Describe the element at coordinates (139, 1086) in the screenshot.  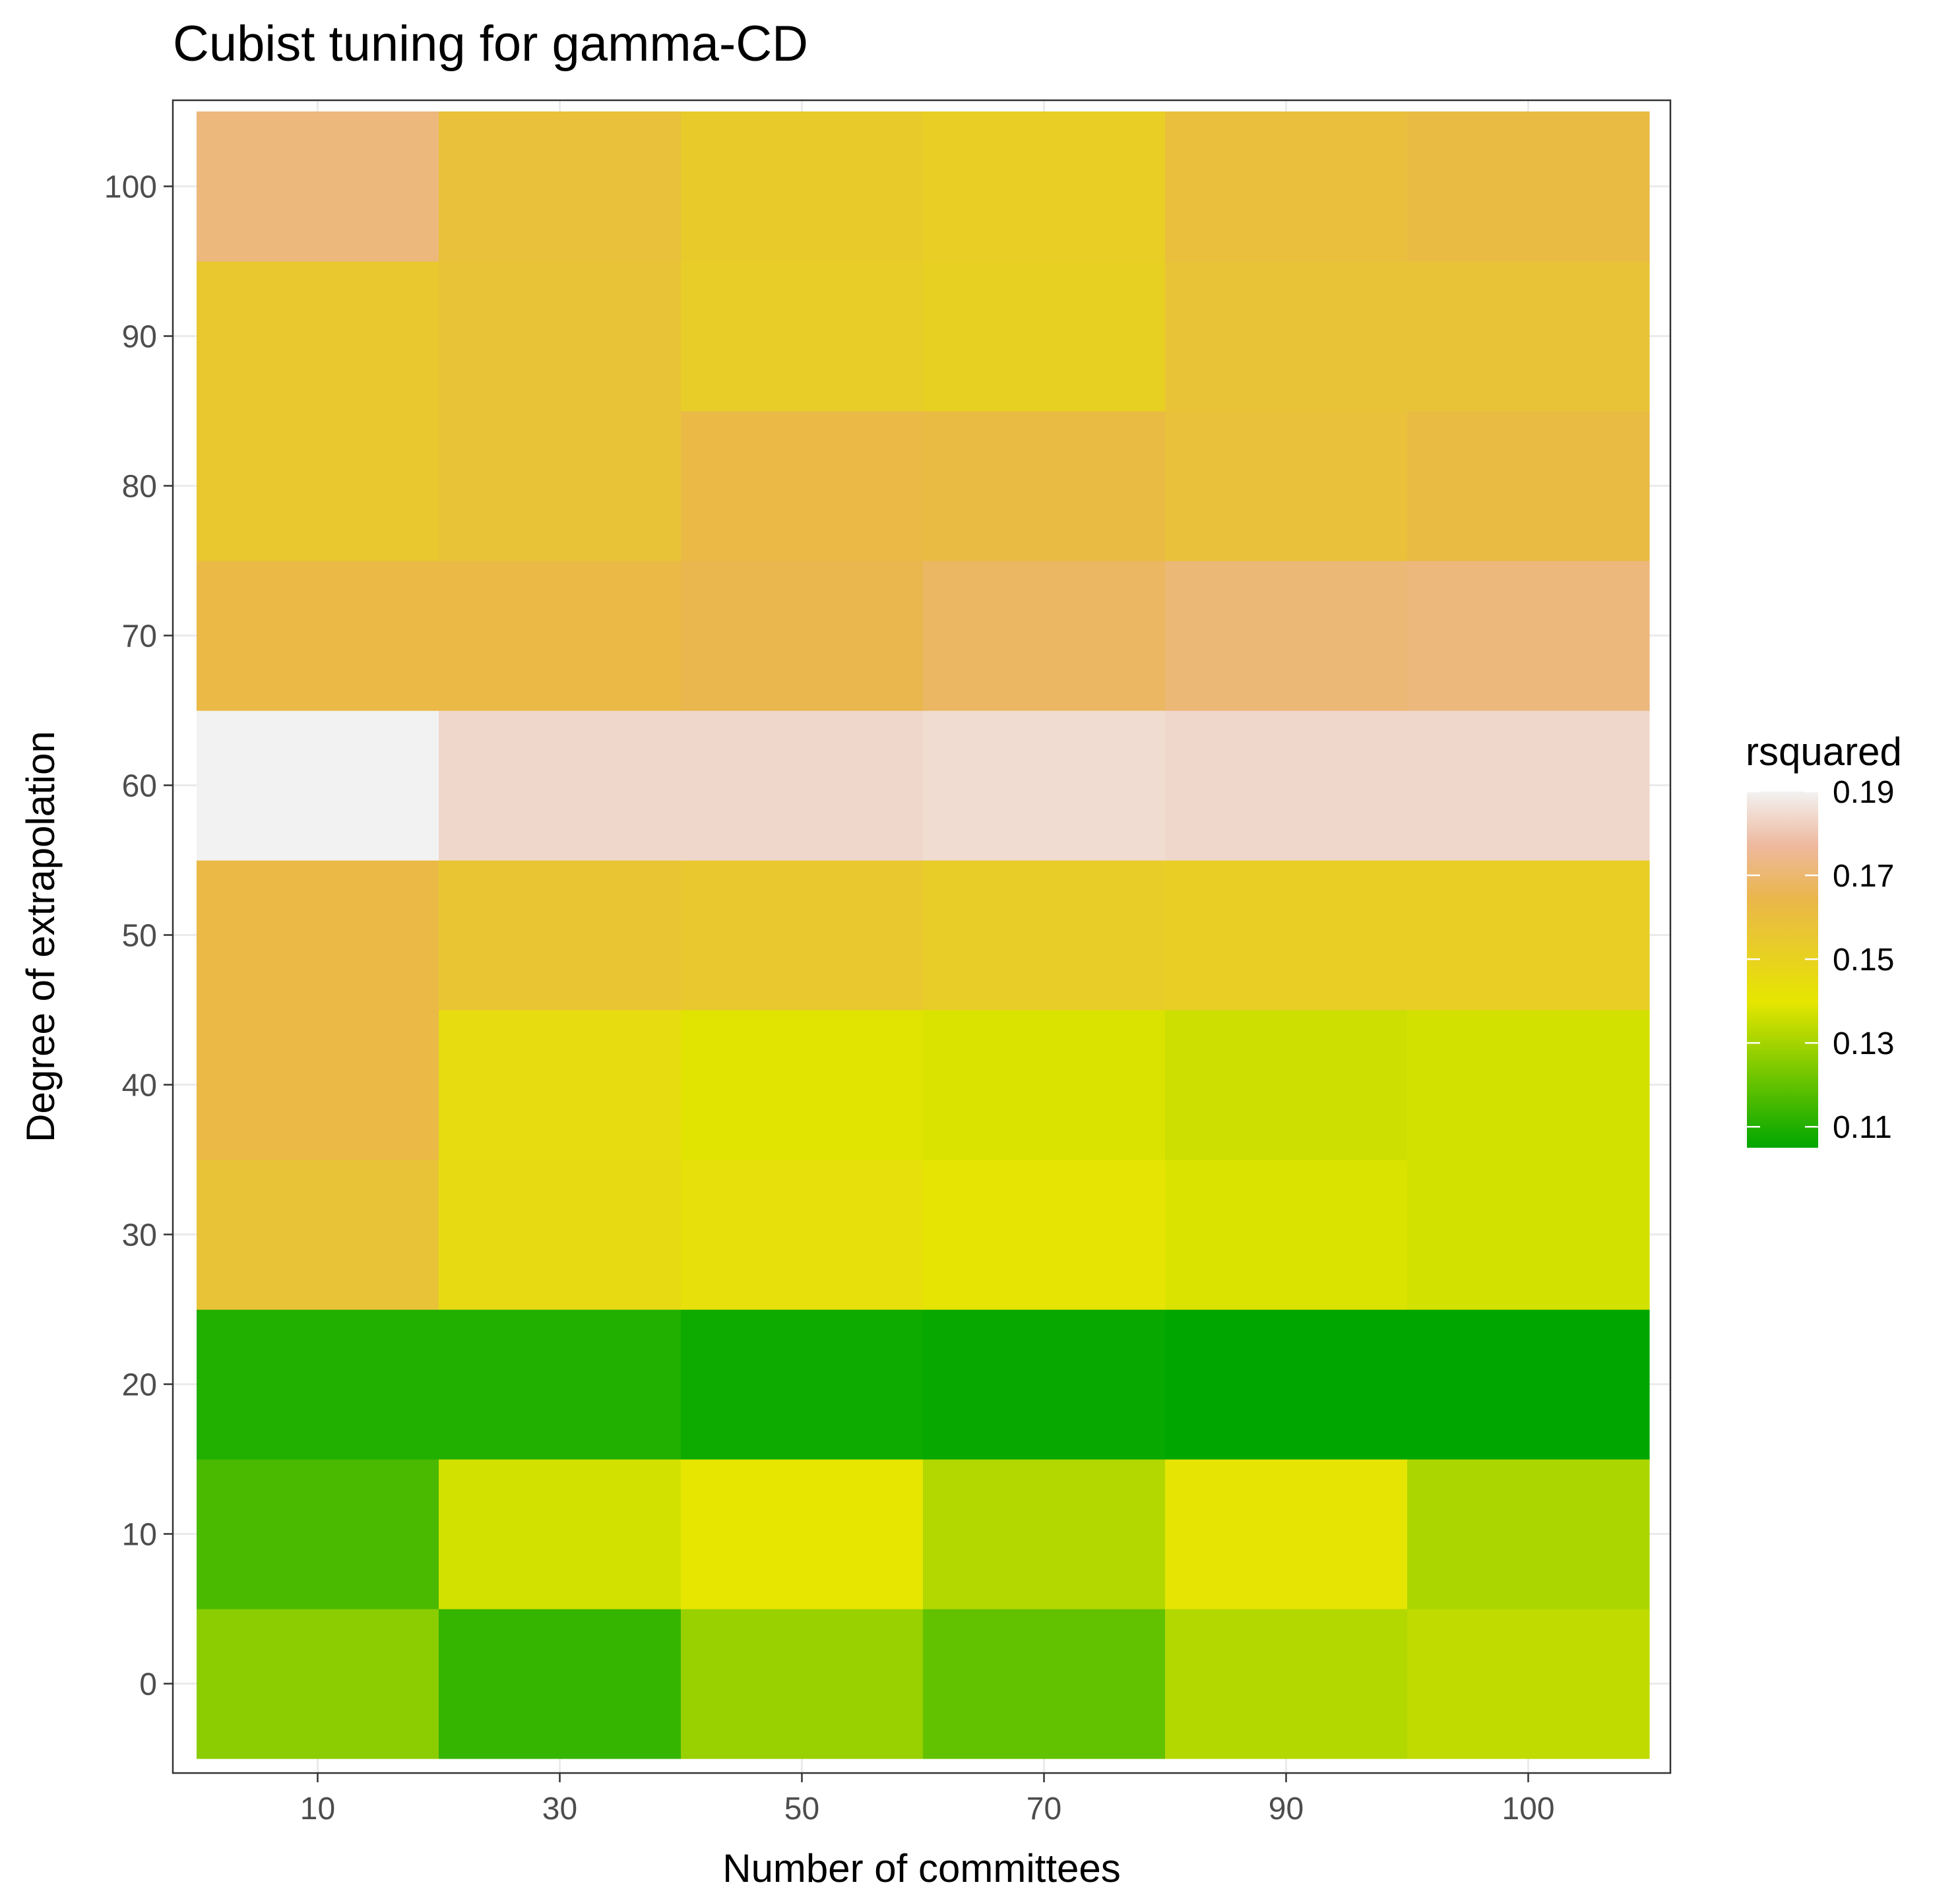
I see `y-tick-label: 40` at that location.